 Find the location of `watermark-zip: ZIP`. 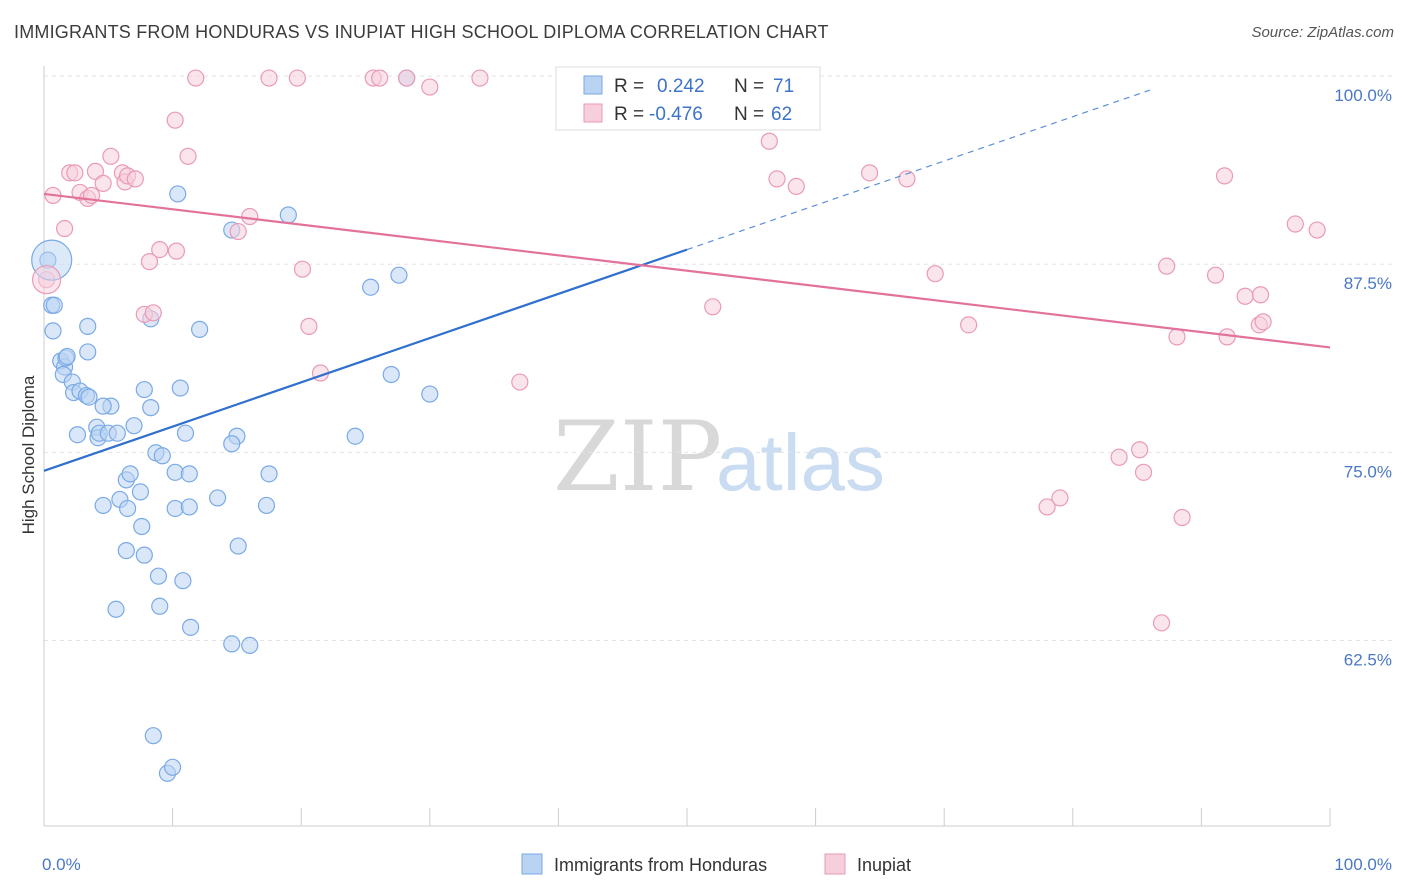

watermark-zip: ZIP is located at coordinates (637, 457).